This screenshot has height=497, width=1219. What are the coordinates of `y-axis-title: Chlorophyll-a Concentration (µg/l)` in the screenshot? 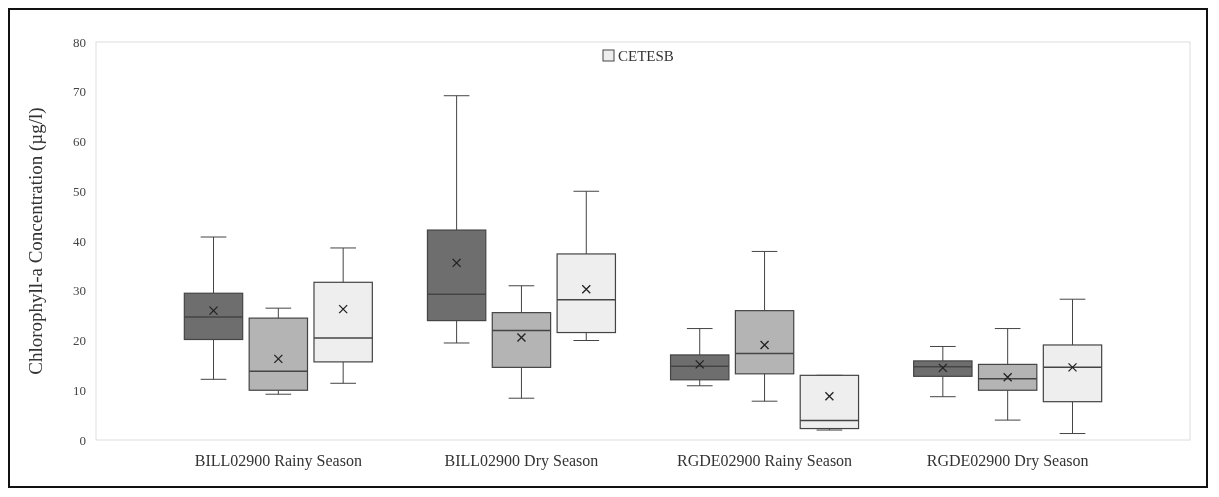 It's located at (36, 241).